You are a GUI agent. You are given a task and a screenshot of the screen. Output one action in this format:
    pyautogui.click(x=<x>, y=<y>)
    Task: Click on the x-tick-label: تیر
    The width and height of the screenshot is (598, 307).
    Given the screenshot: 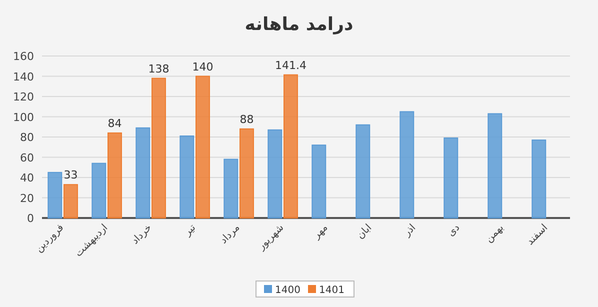 What is the action you would take?
    pyautogui.click(x=190, y=230)
    